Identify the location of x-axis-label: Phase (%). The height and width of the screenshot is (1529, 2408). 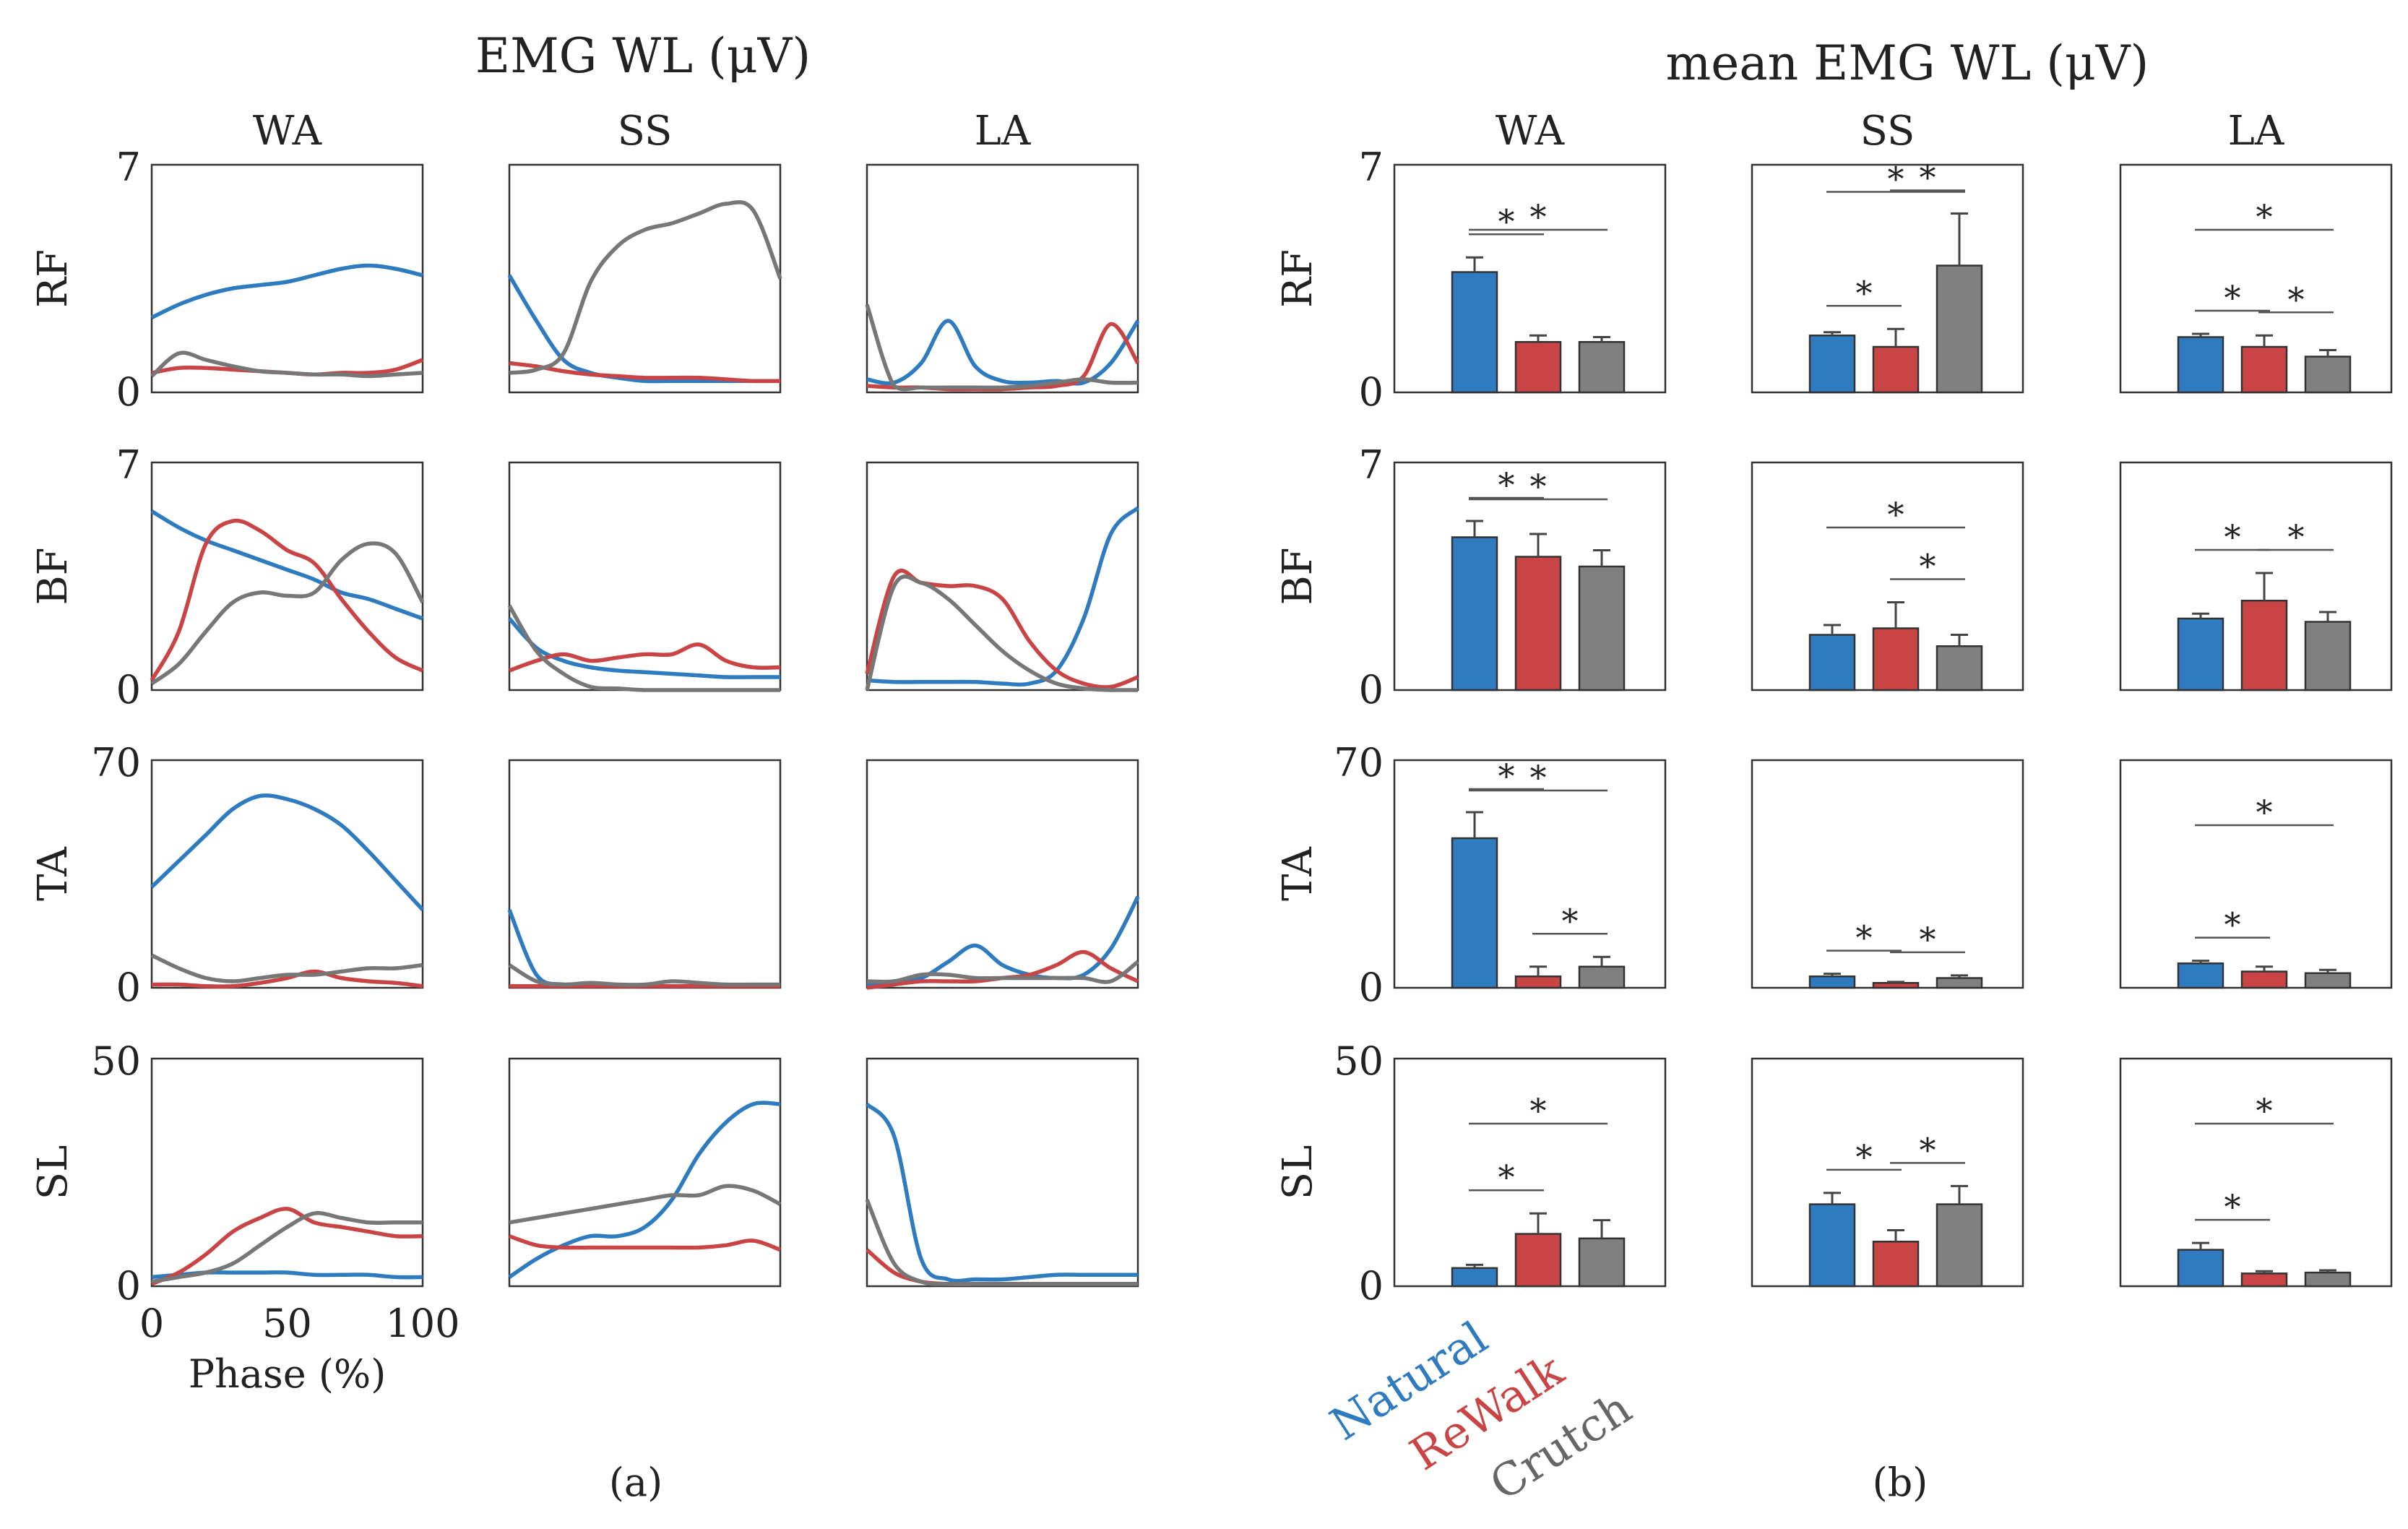
(288, 1374).